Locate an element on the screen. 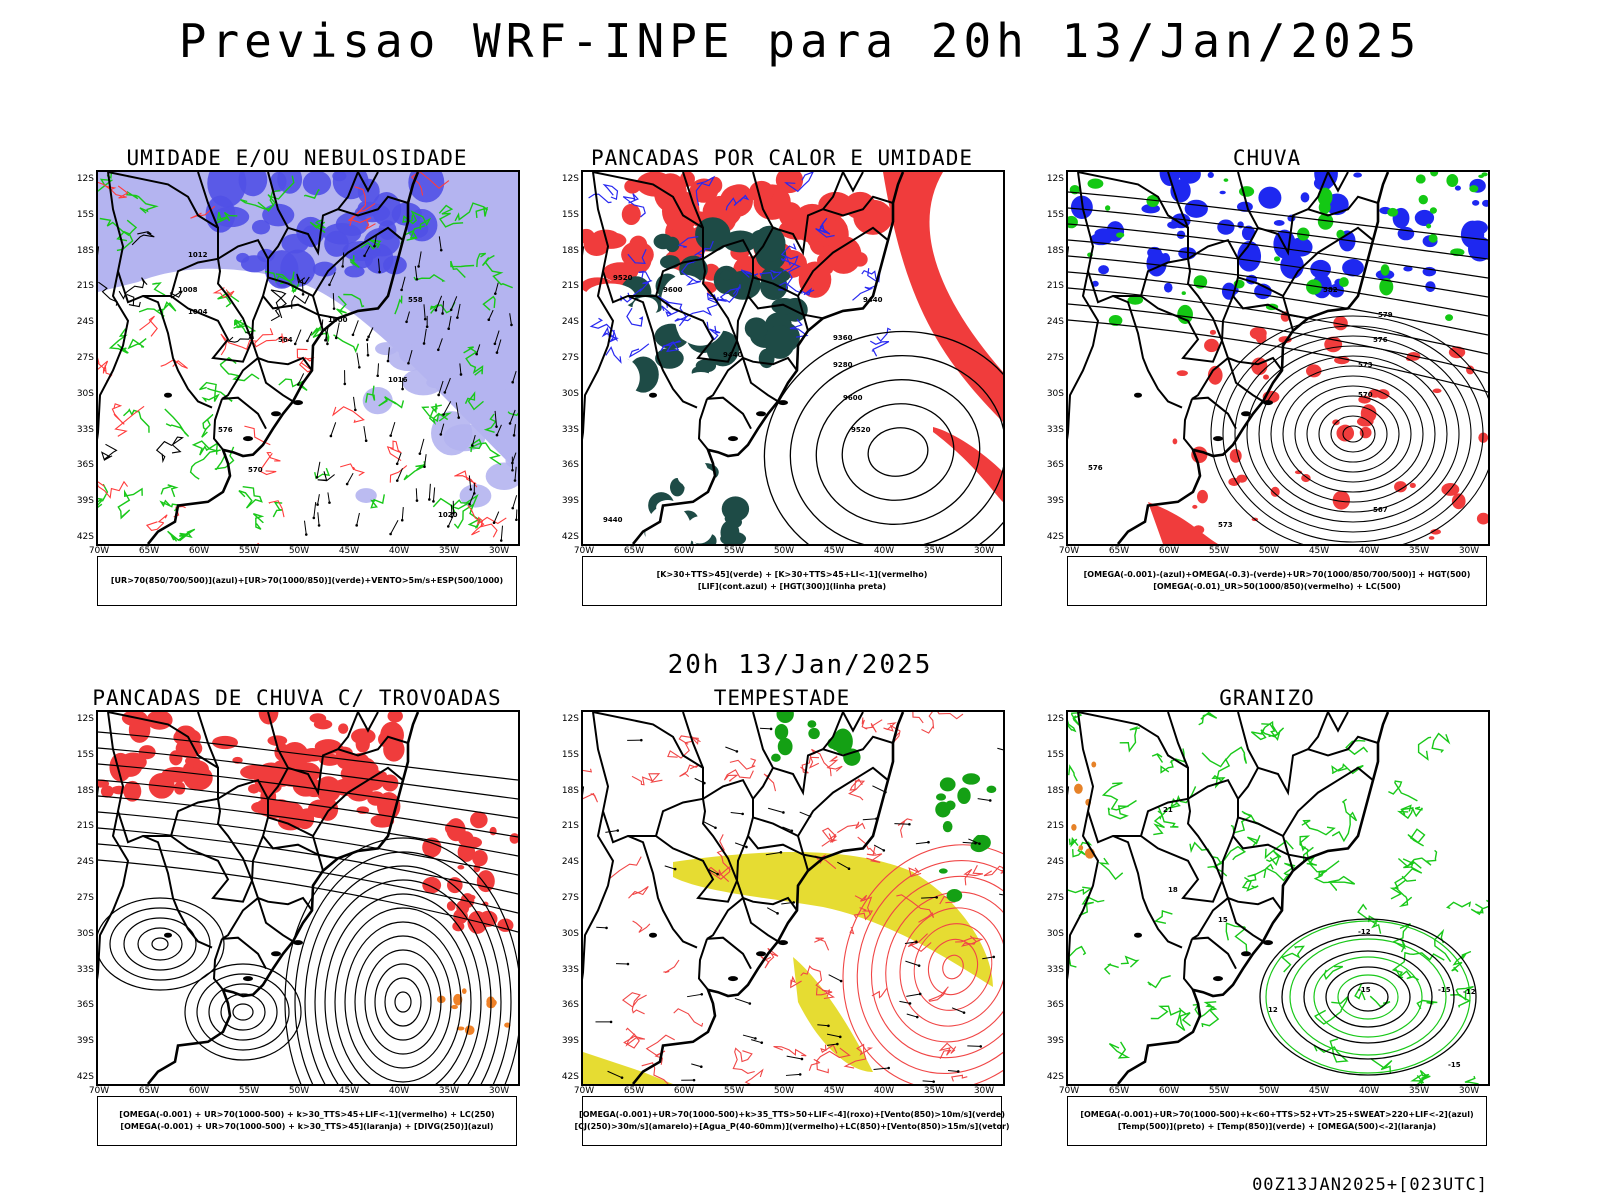 The width and height of the screenshot is (1600, 1200). pressure-contours-line is located at coordinates (133, 300).